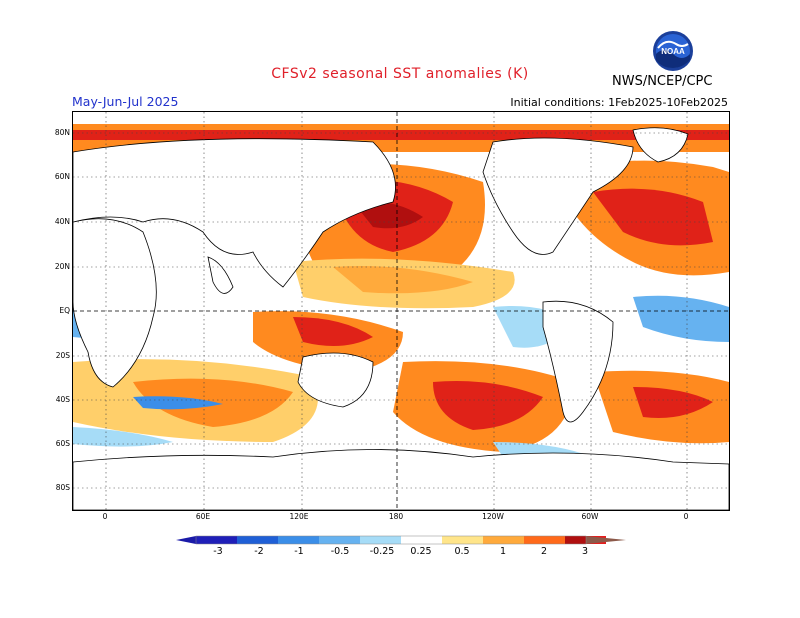 The height and width of the screenshot is (618, 800). Describe the element at coordinates (64, 310) in the screenshot. I see `lat-label: EQ` at that location.